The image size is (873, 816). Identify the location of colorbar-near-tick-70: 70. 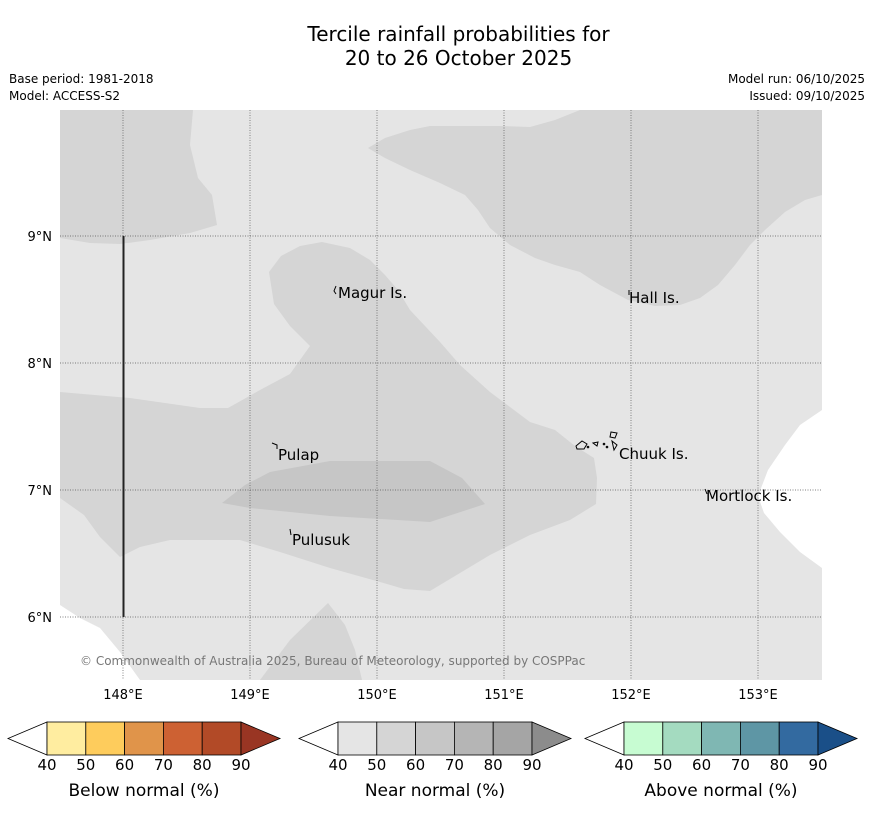
(454, 765).